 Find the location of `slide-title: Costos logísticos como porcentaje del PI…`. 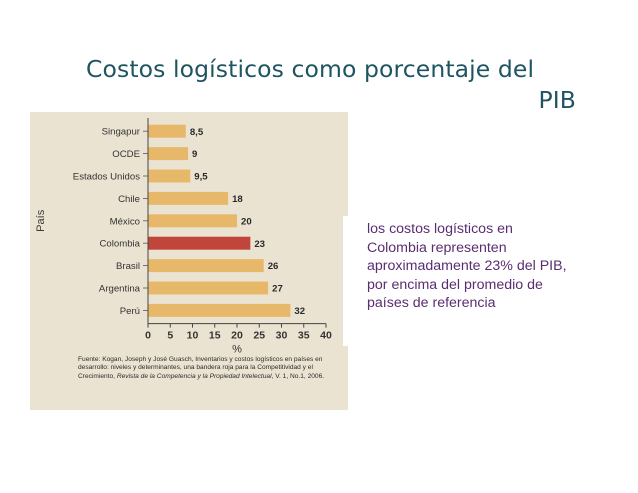

slide-title: Costos logísticos como porcentaje del PI… is located at coordinates (331, 85).